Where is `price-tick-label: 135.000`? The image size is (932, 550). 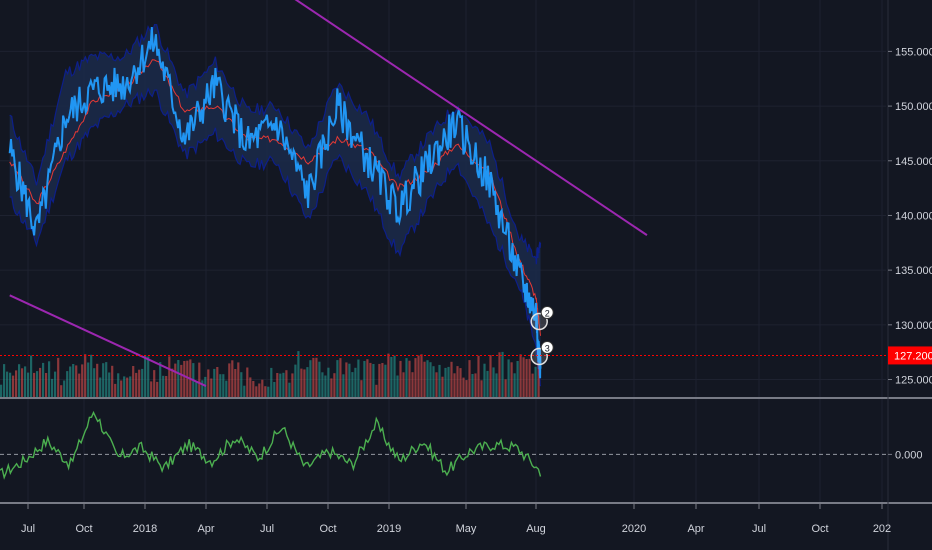
price-tick-label: 135.000 is located at coordinates (913, 271).